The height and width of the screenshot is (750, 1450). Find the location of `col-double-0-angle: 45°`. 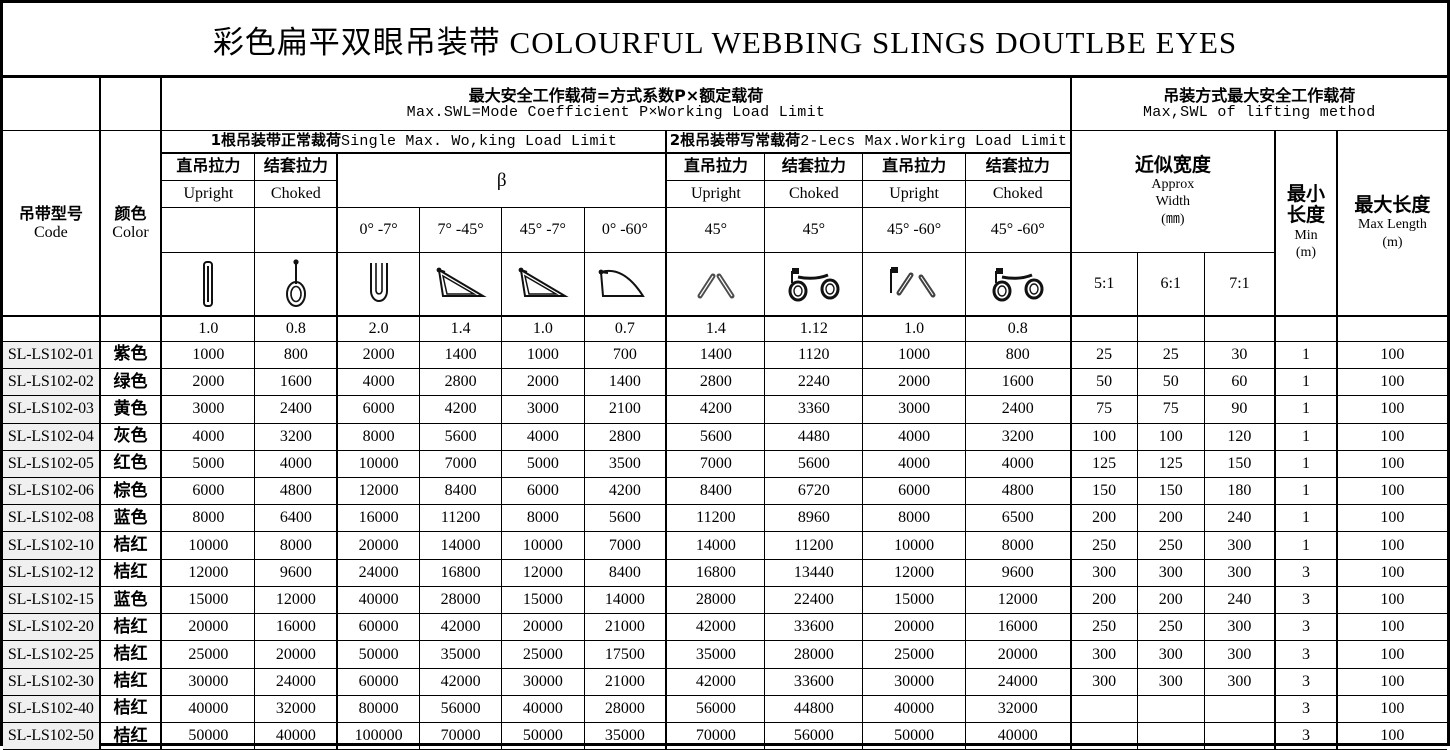

col-double-0-angle: 45° is located at coordinates (715, 229).